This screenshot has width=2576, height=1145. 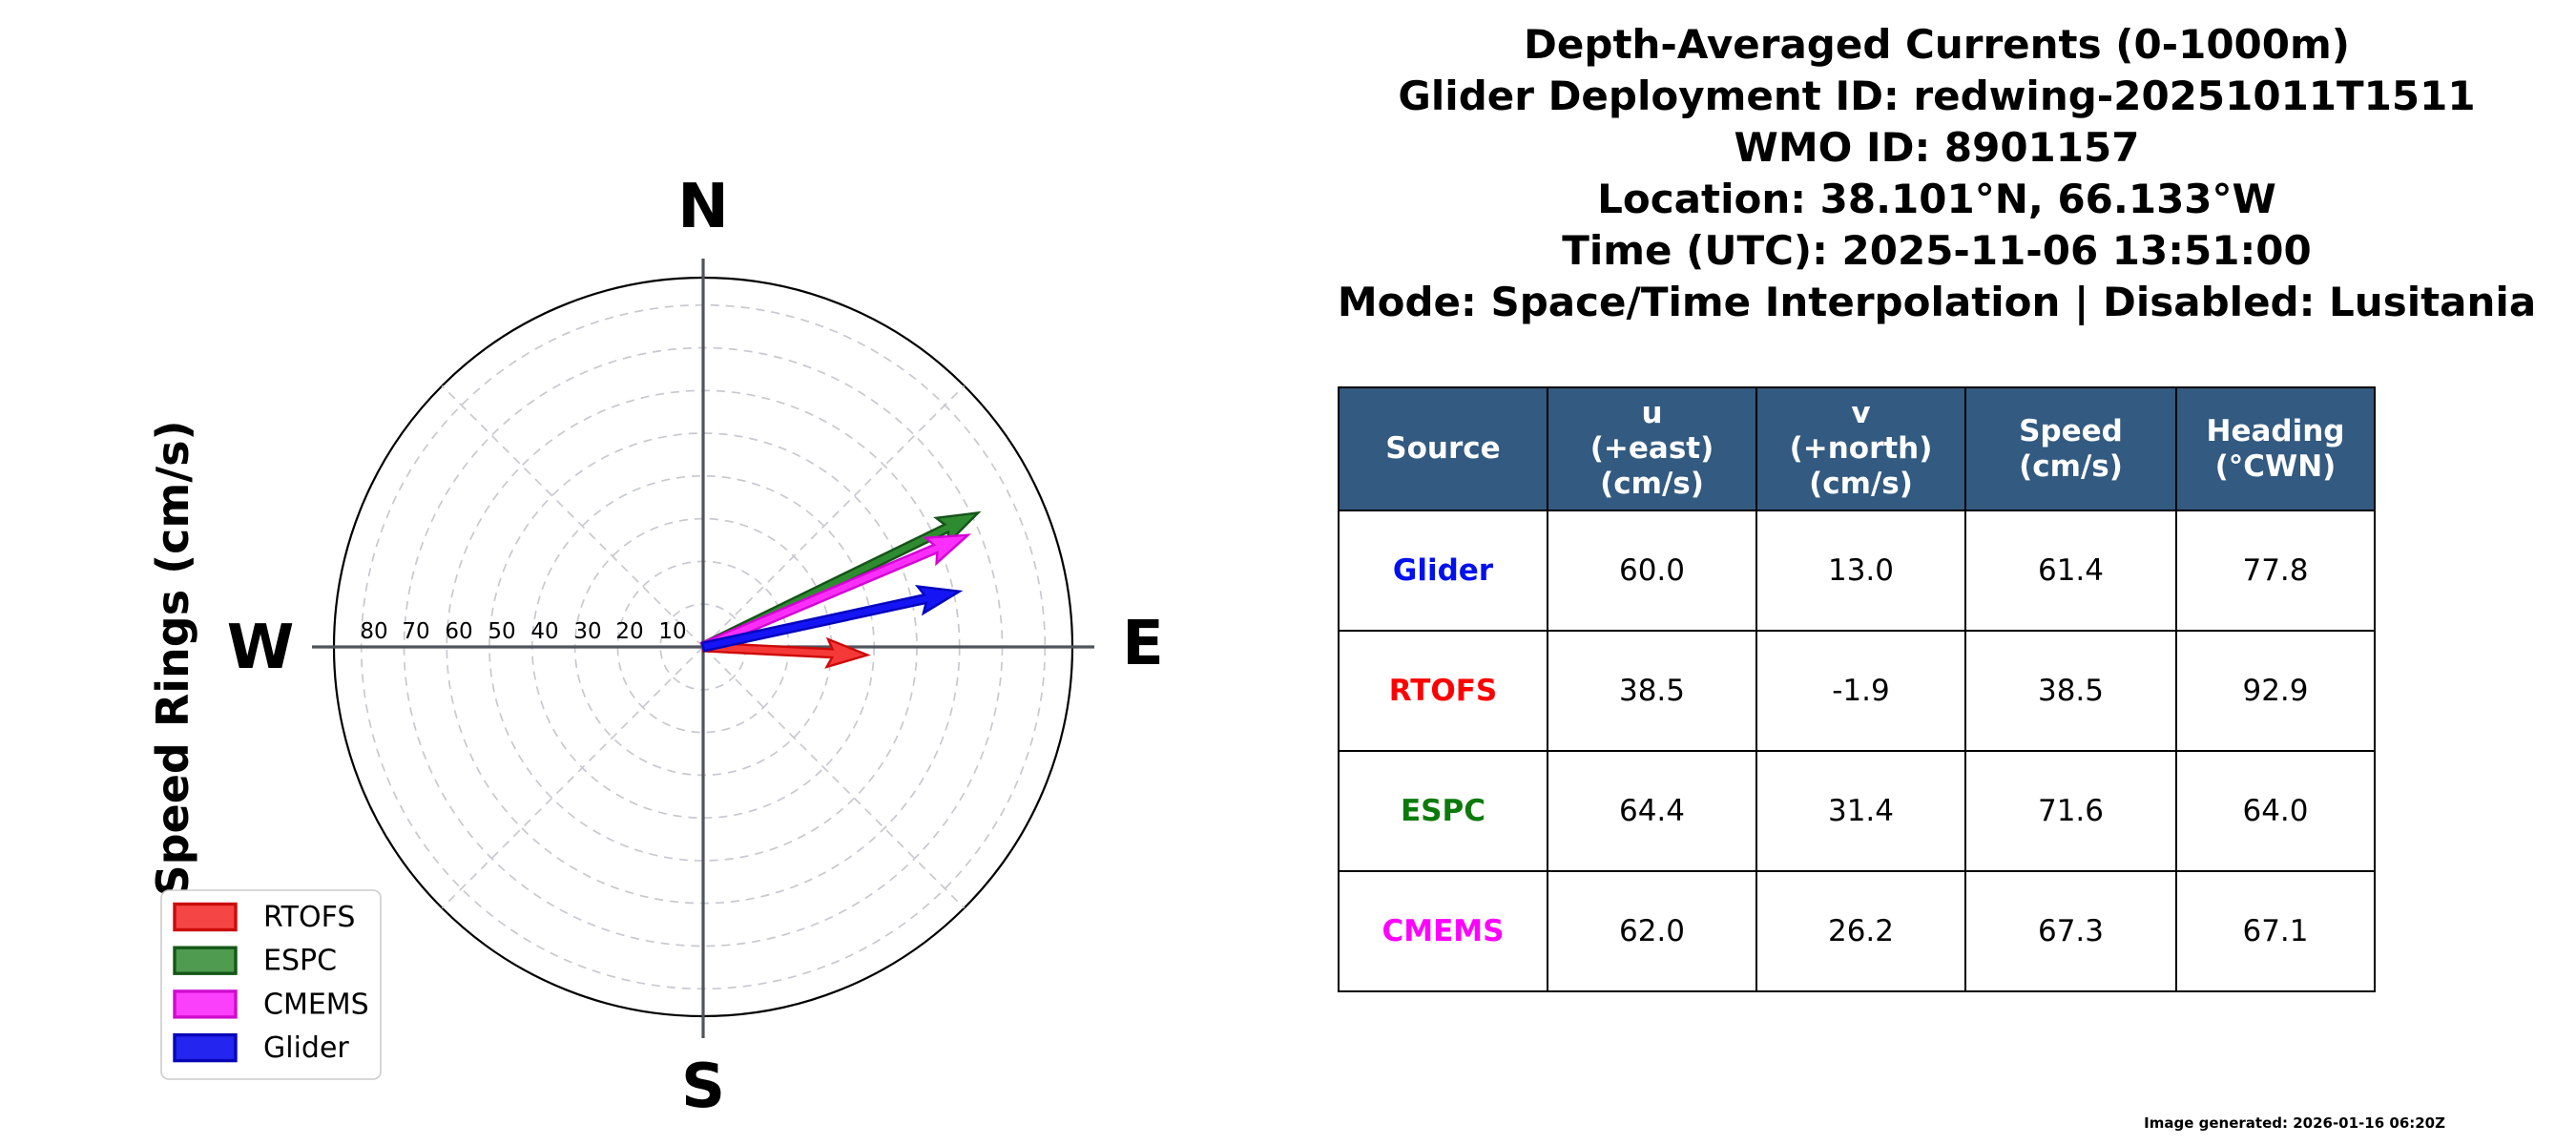 What do you see at coordinates (458, 631) in the screenshot?
I see `speed-ring-tick-label: 60` at bounding box center [458, 631].